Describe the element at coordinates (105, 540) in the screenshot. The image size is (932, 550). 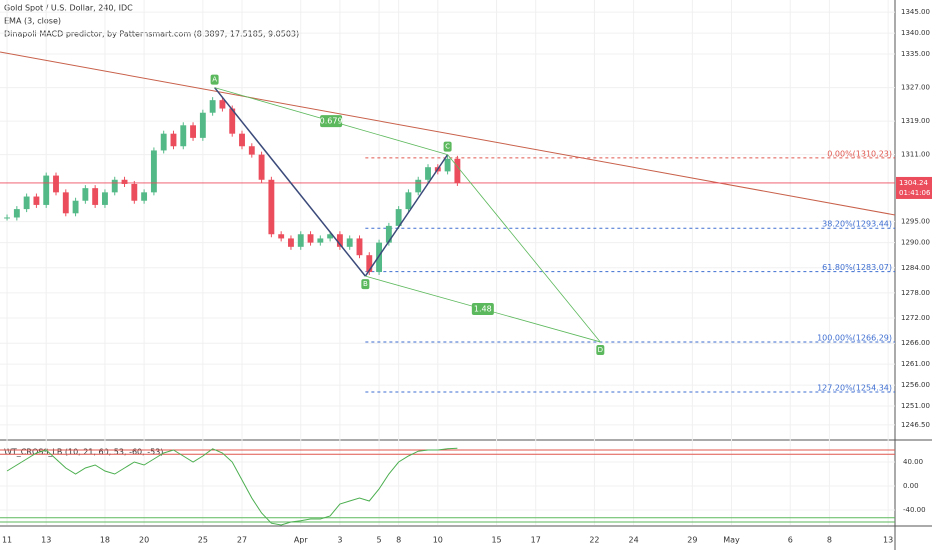
I see `x-tick-label: 18` at that location.